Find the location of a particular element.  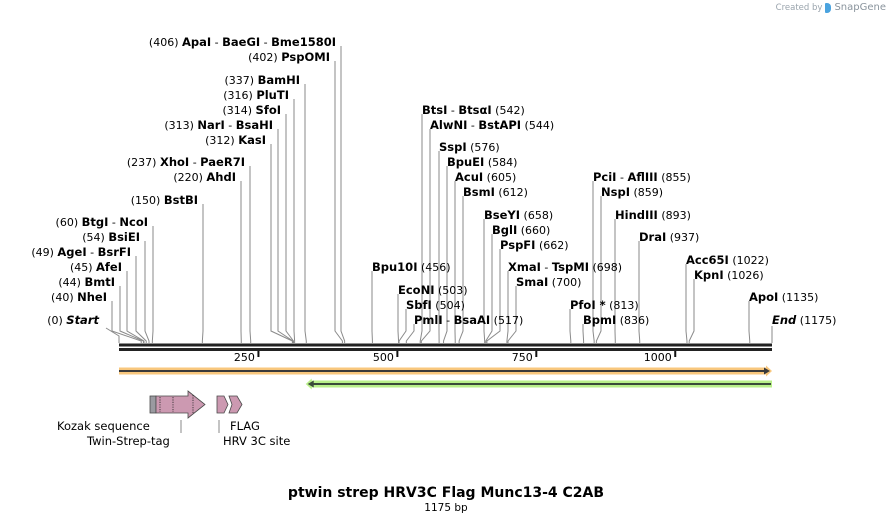

restriction-site-bseyi: BseYI (658) is located at coordinates (518, 215).